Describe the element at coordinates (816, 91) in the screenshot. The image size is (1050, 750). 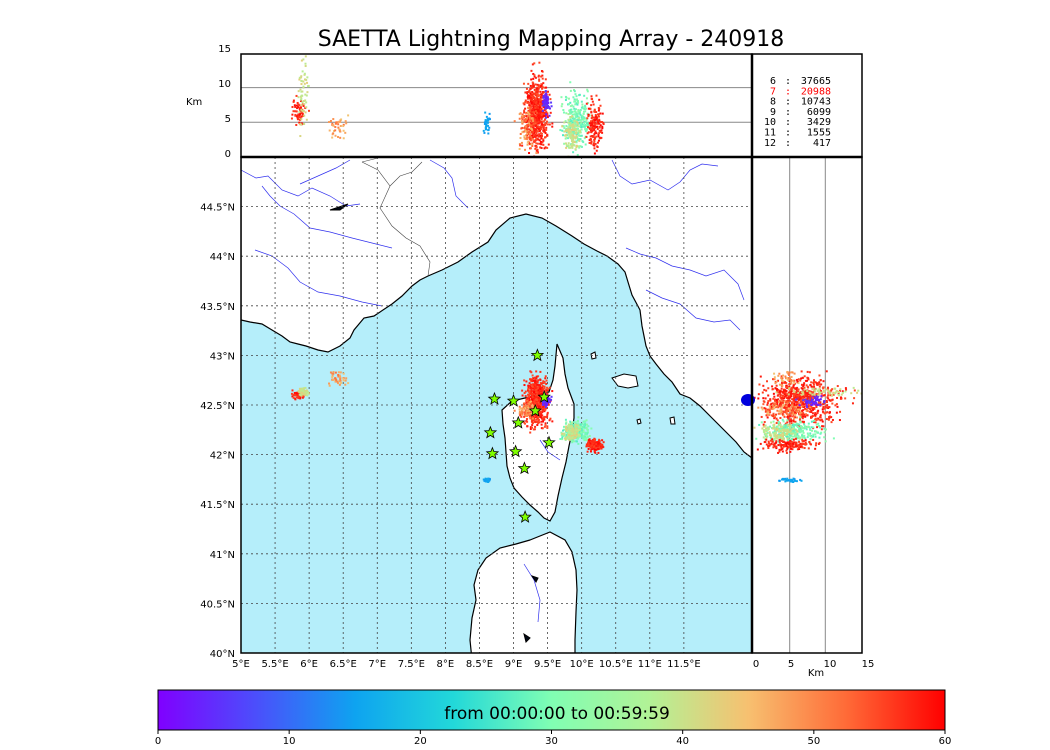
I see `count-value: 20988` at that location.